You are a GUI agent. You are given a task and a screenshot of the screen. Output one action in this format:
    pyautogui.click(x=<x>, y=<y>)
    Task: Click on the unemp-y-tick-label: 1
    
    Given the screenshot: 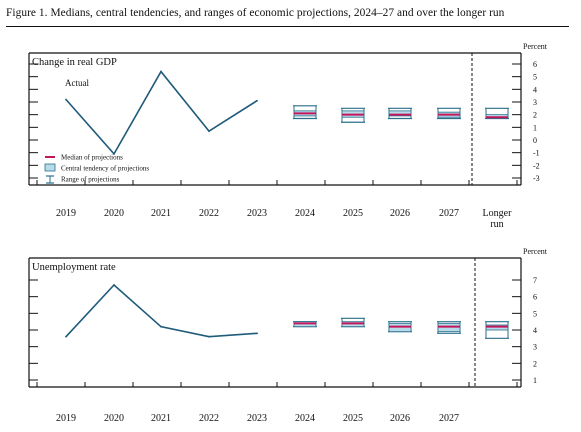 What is the action you would take?
    pyautogui.click(x=535, y=380)
    